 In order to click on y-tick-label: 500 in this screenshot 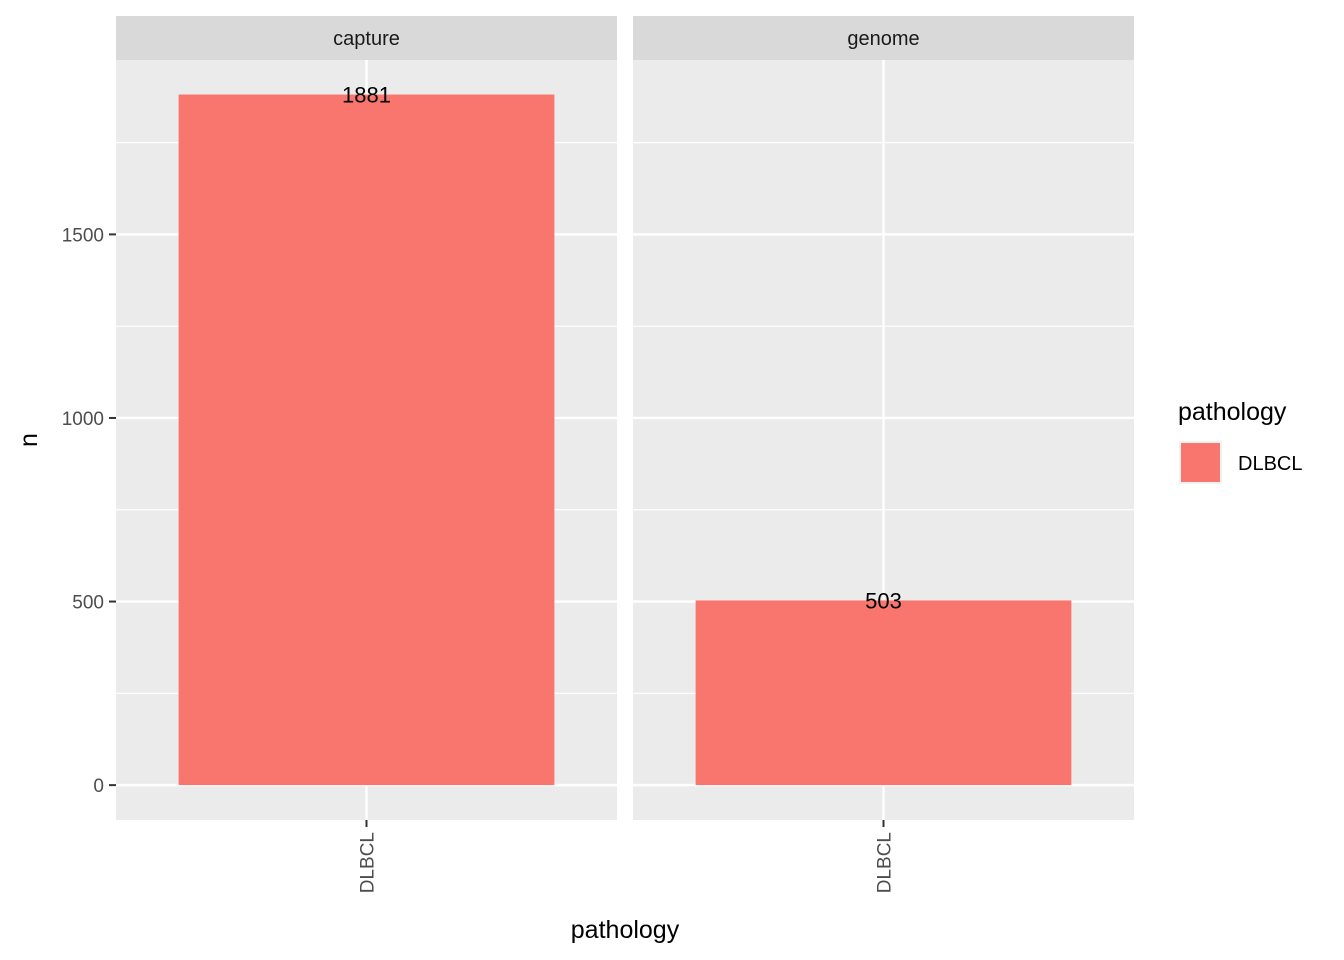, I will do `click(88, 603)`.